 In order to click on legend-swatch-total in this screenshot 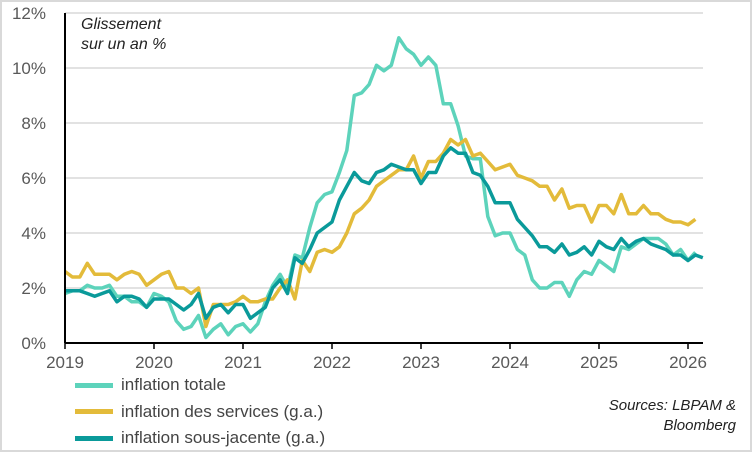, I will do `click(94, 385)`.